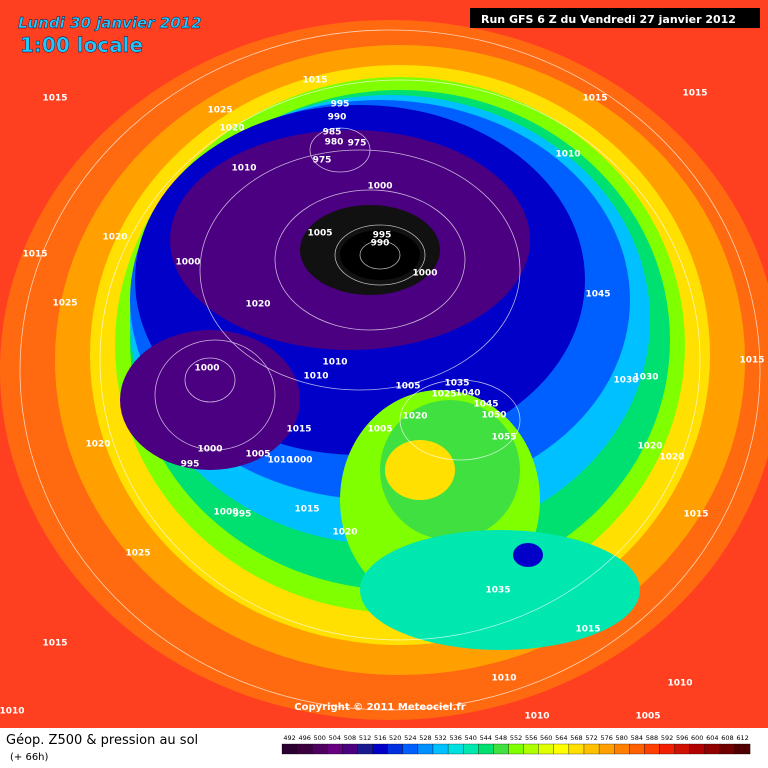  What do you see at coordinates (102, 740) in the screenshot?
I see `footer-title: Géop. Z500 & pression au sol` at bounding box center [102, 740].